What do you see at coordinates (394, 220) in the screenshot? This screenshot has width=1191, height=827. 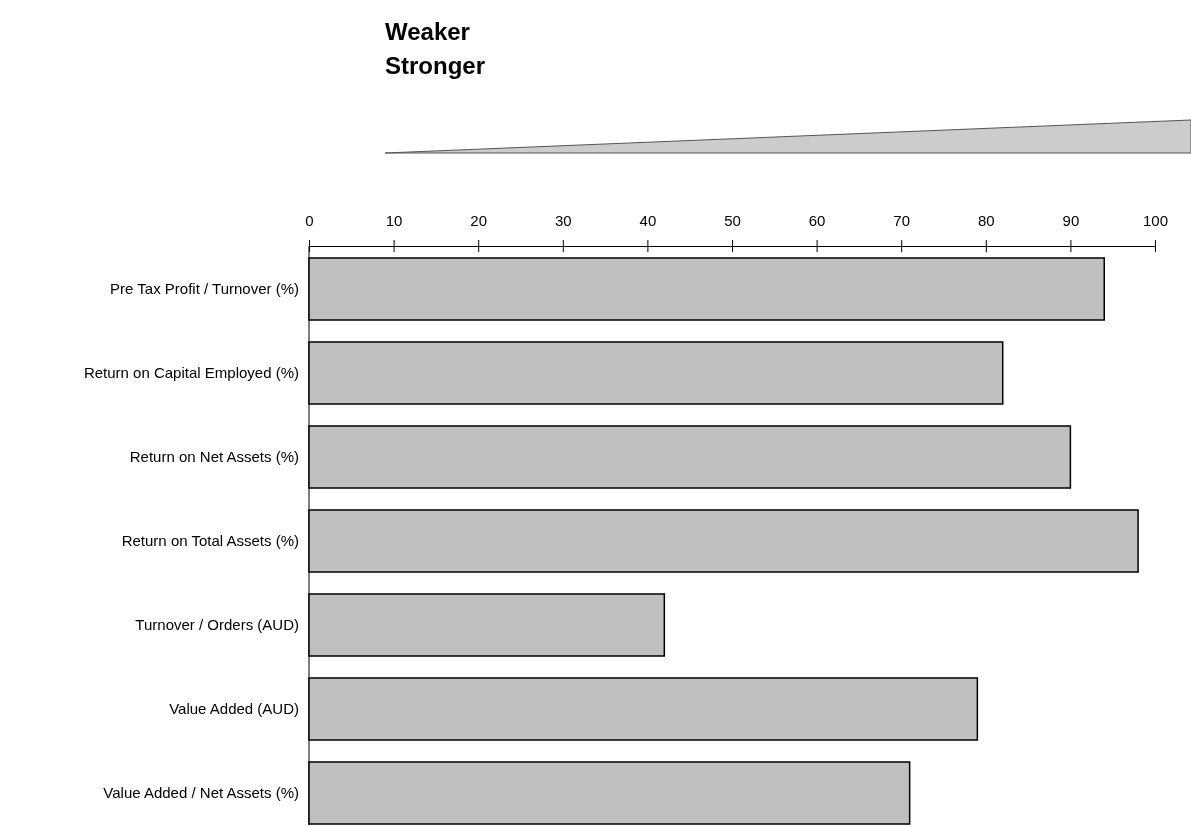 I see `x-tick-label: 10` at bounding box center [394, 220].